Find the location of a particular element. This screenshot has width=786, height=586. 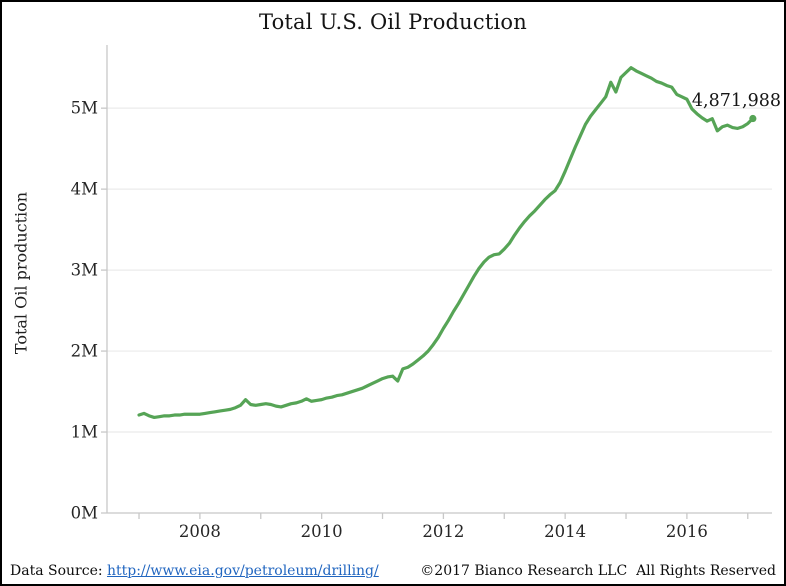

x-tick-label-2010: 2010 is located at coordinates (322, 531).